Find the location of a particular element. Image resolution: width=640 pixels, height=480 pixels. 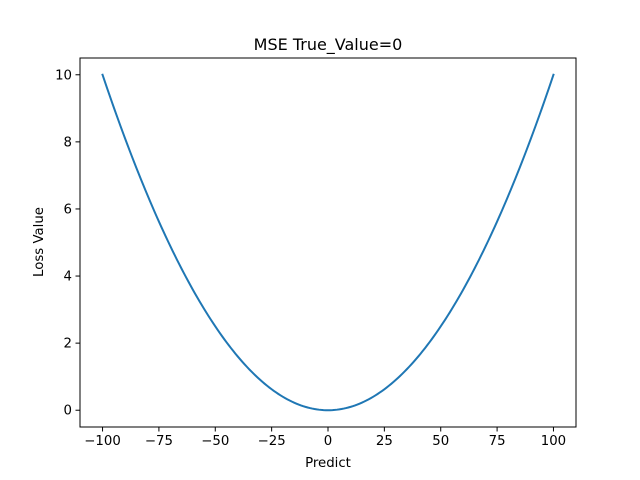

x-tick-label: 50 is located at coordinates (440, 441).